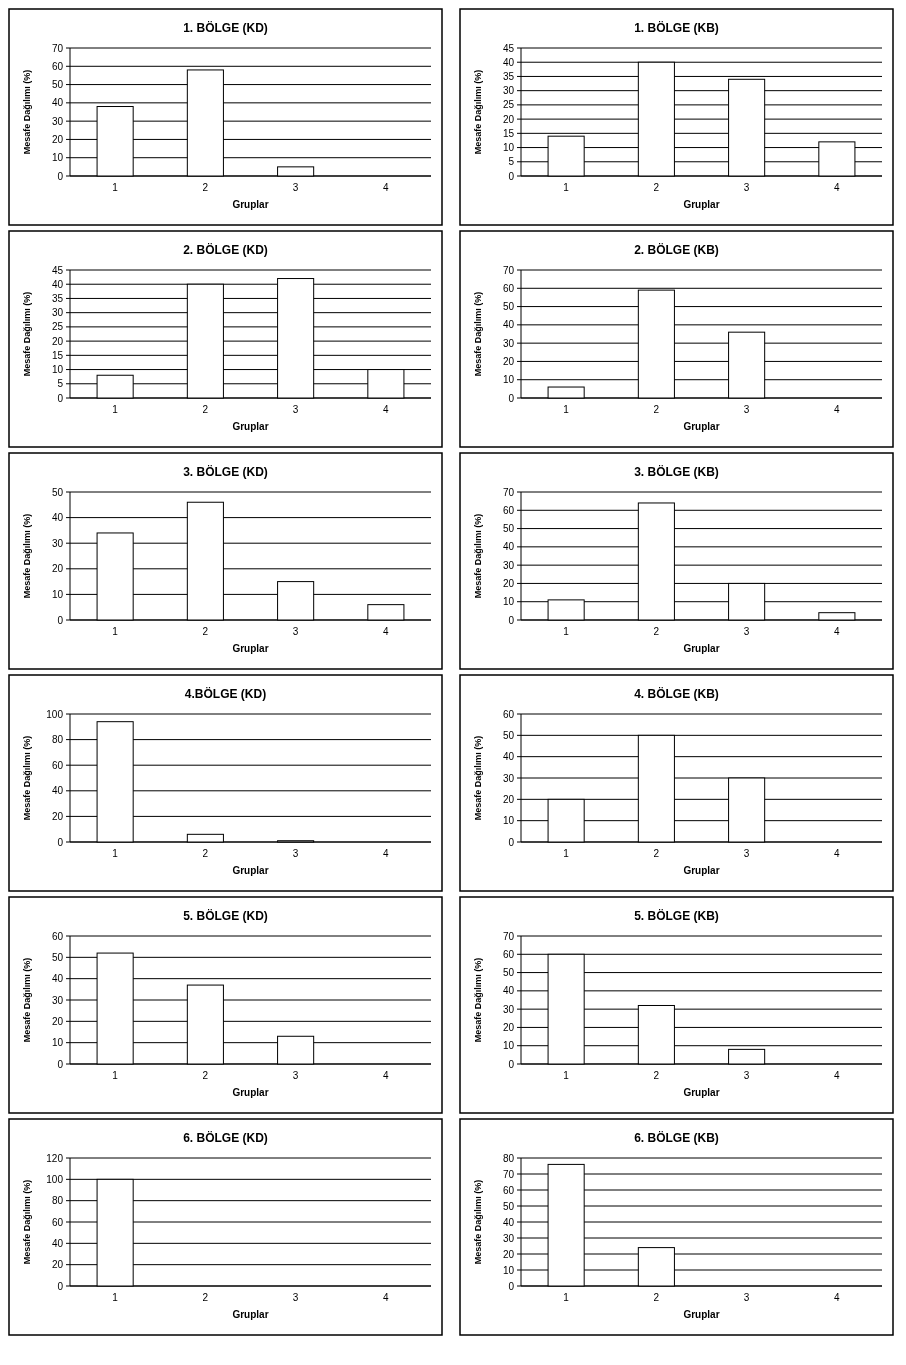 The width and height of the screenshot is (906, 1365). I want to click on chart-title: 4. BÖLGE (KB), so click(676, 693).